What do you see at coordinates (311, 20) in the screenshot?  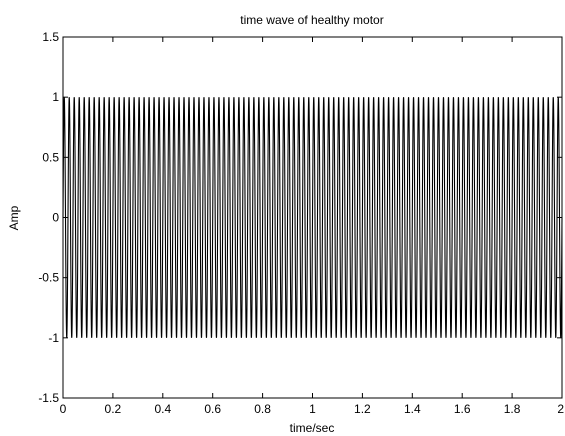 I see `chart-title: time wave of healthy motor` at bounding box center [311, 20].